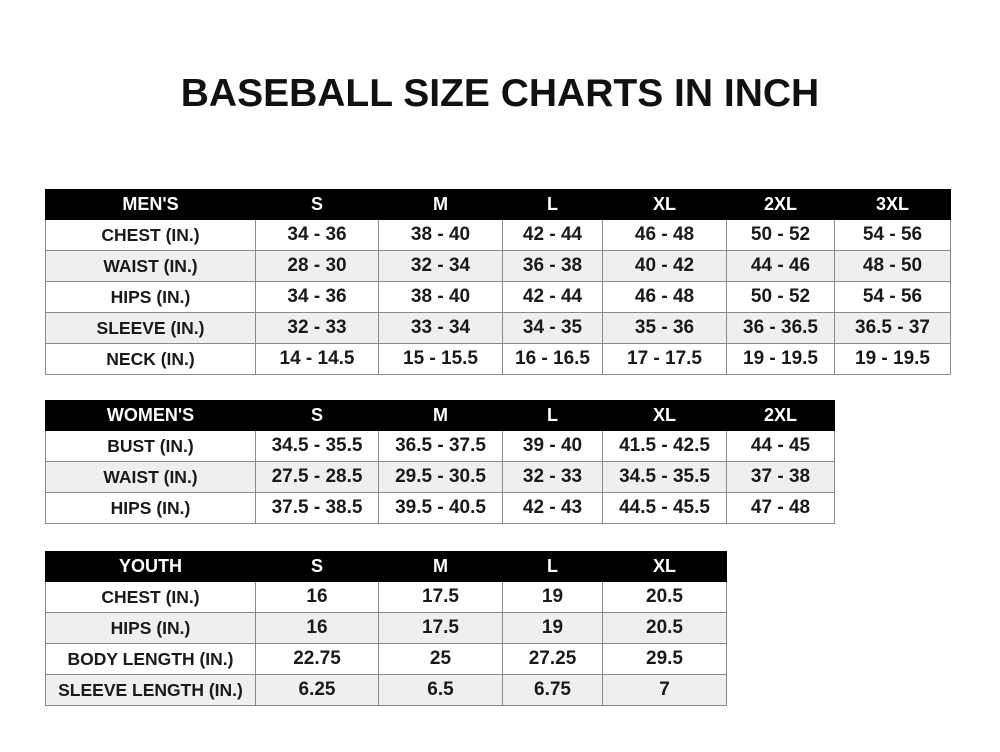 This screenshot has height=752, width=1000. I want to click on table-row: HIPS (IN.) 16 17.5 19 20.5, so click(386, 628).